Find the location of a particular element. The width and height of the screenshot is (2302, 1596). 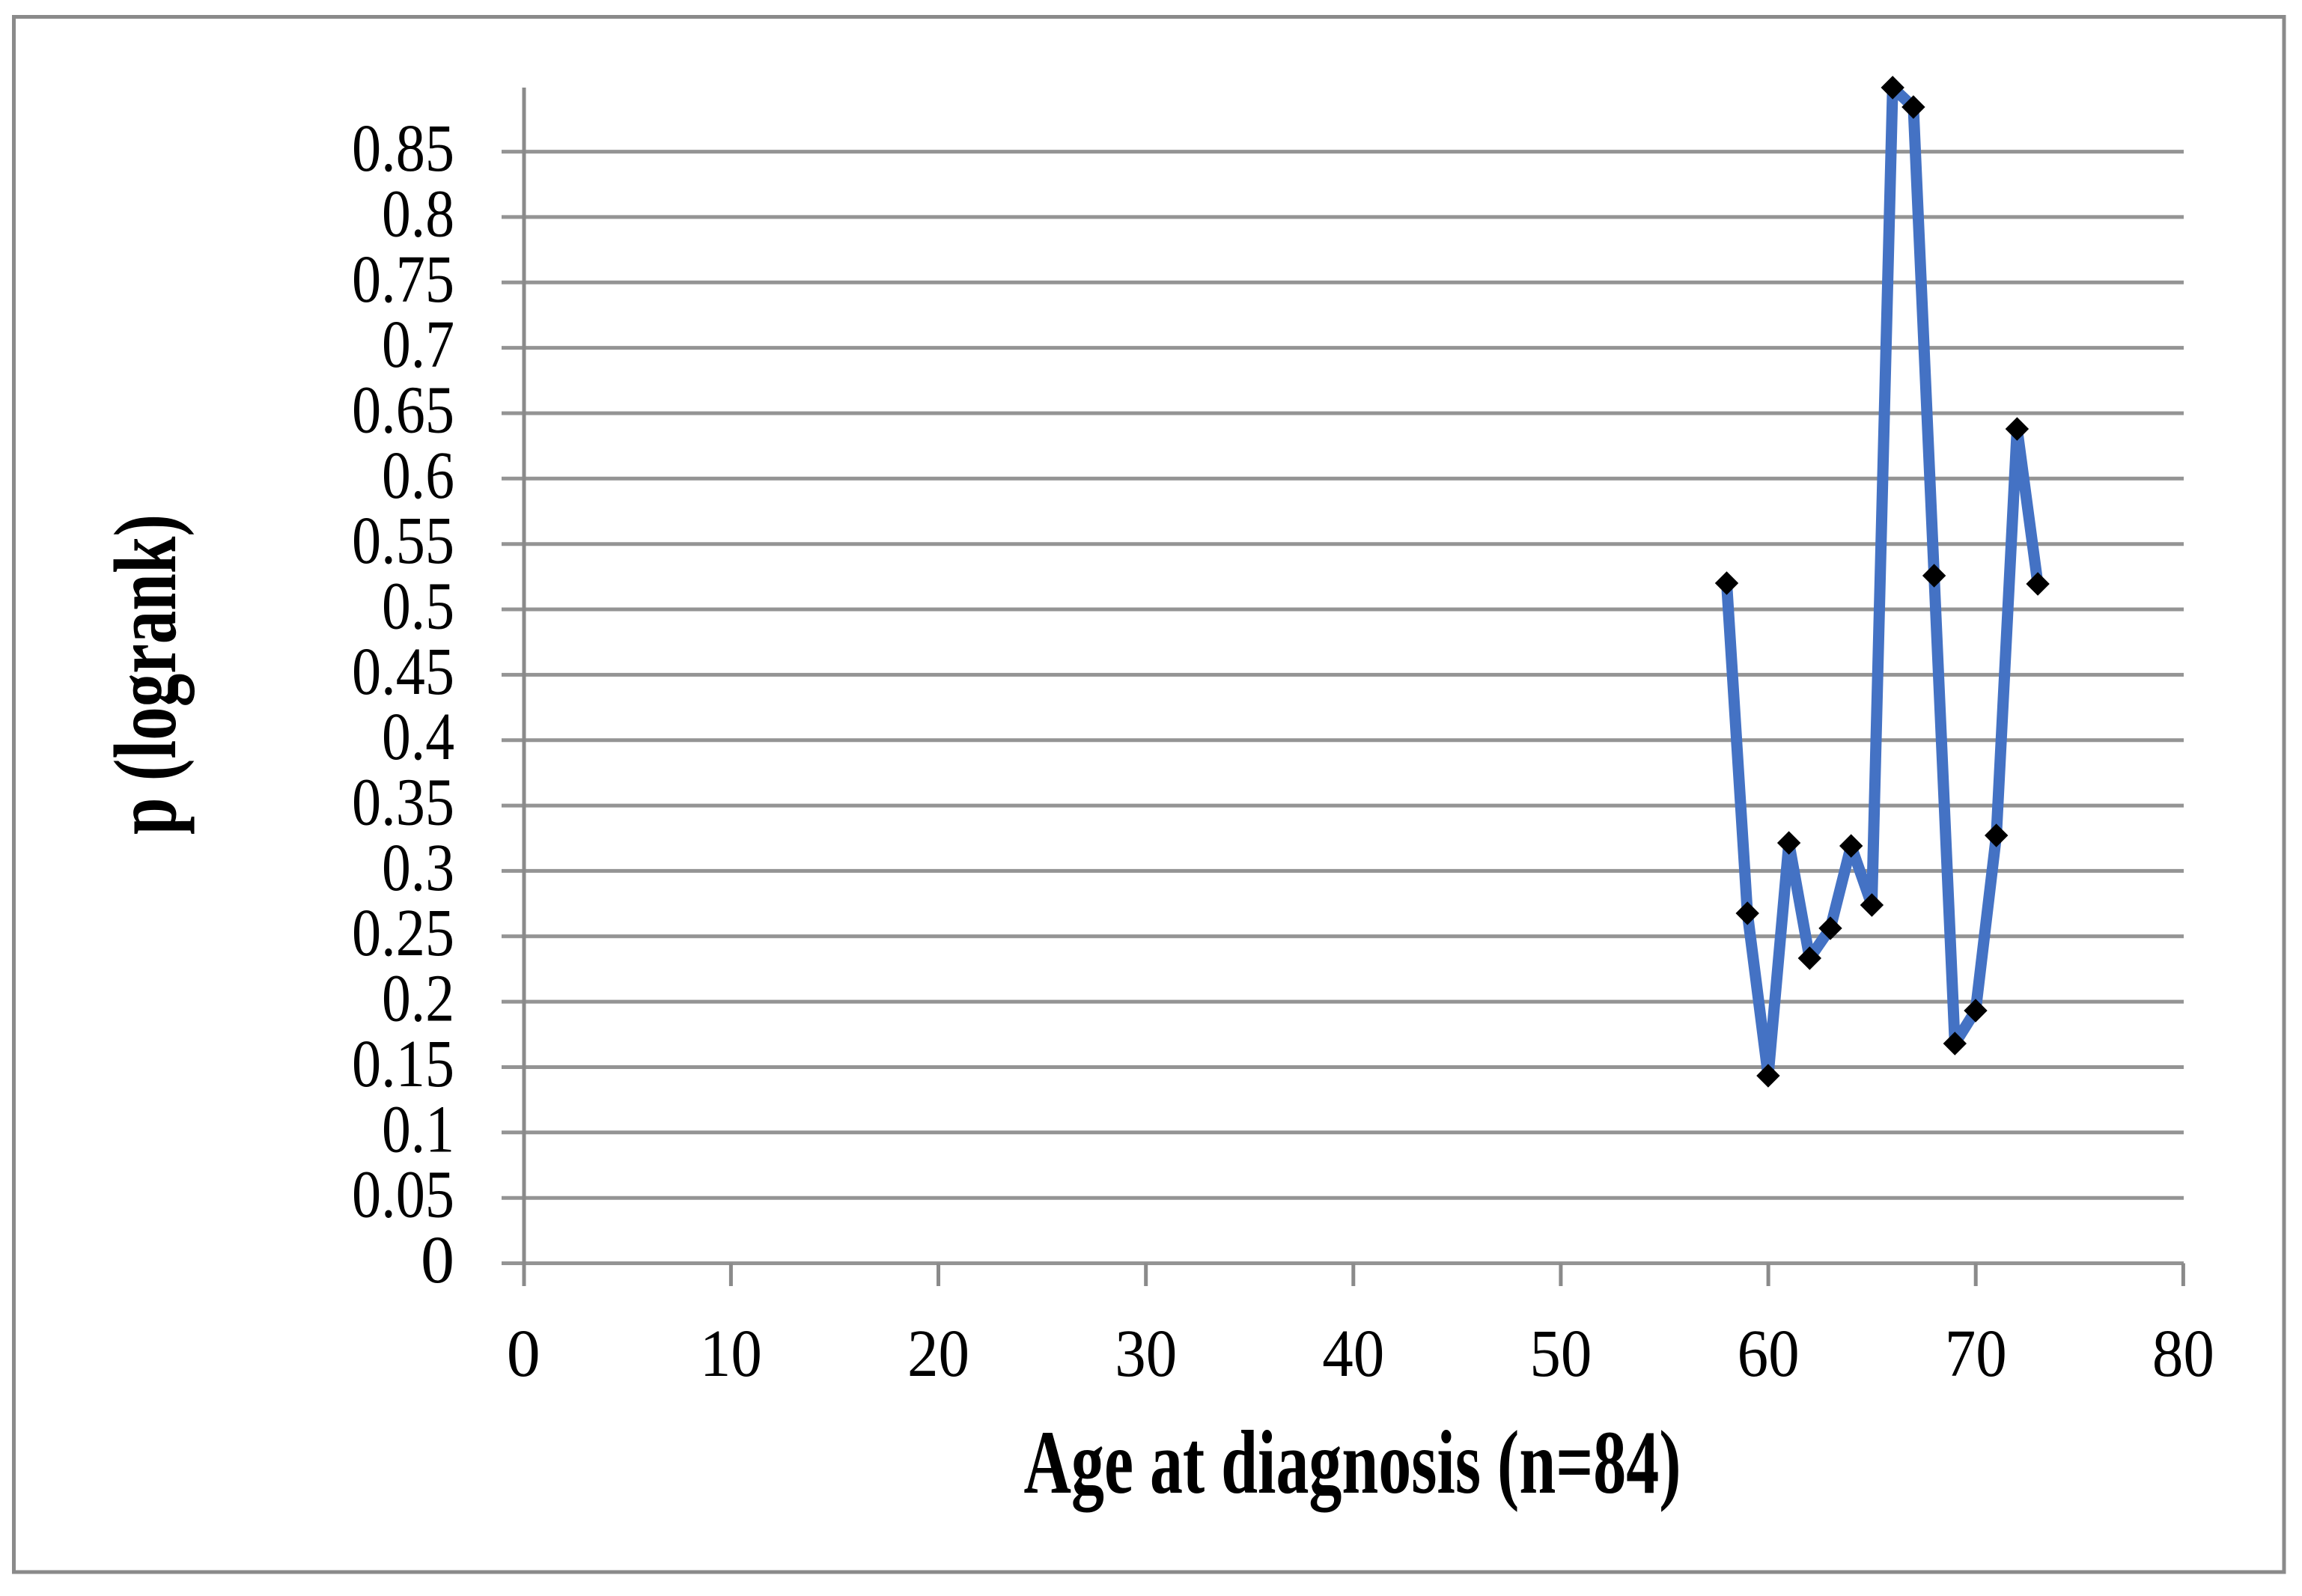

svg-text: 0.2 is located at coordinates (418, 999).